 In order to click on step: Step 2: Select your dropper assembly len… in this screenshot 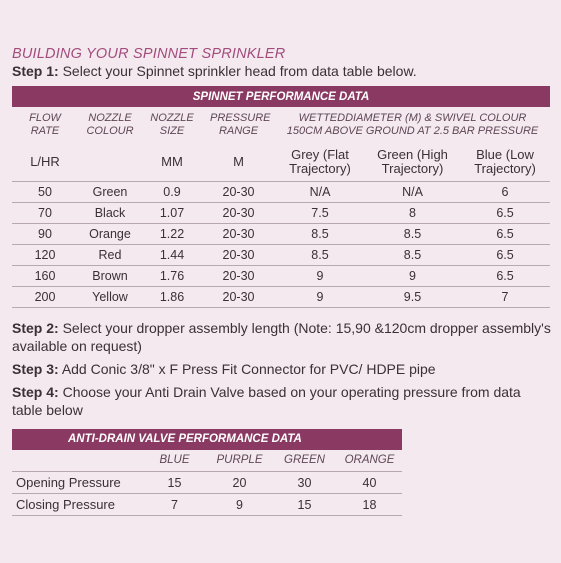, I will do `click(282, 337)`.